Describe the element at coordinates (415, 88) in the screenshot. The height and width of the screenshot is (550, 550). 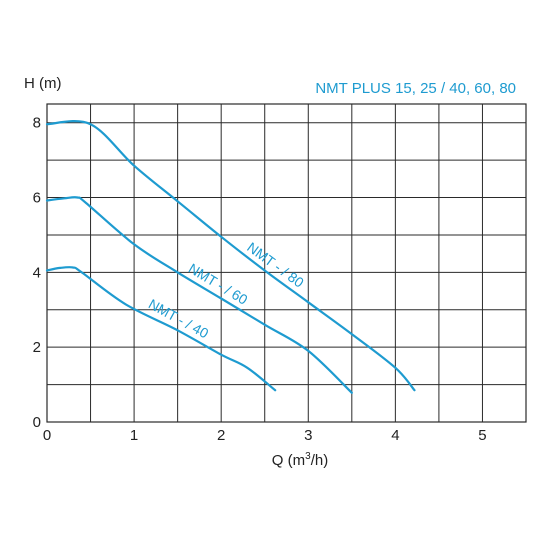
I see `chart-title: NMT PLUS 15, 25 / 40, 60, 80` at that location.